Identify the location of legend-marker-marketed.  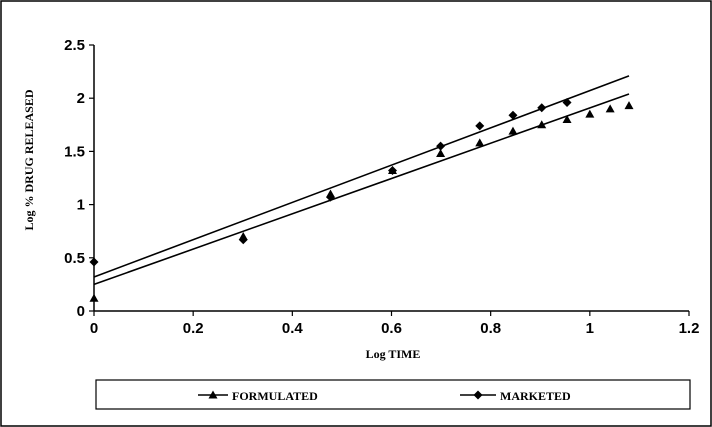
(478, 395).